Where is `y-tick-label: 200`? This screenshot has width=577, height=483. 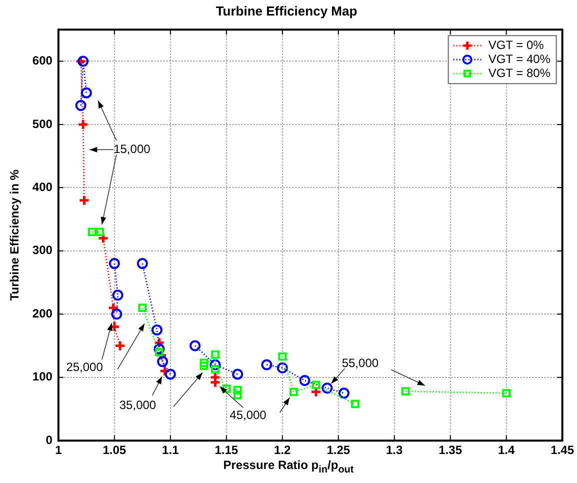
y-tick-label: 200 is located at coordinates (42, 313).